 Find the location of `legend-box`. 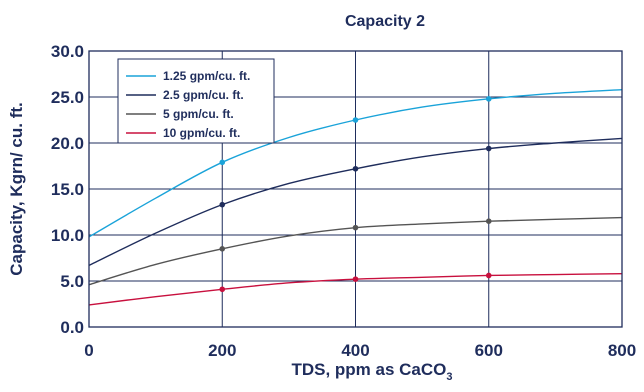

legend-box is located at coordinates (196, 101).